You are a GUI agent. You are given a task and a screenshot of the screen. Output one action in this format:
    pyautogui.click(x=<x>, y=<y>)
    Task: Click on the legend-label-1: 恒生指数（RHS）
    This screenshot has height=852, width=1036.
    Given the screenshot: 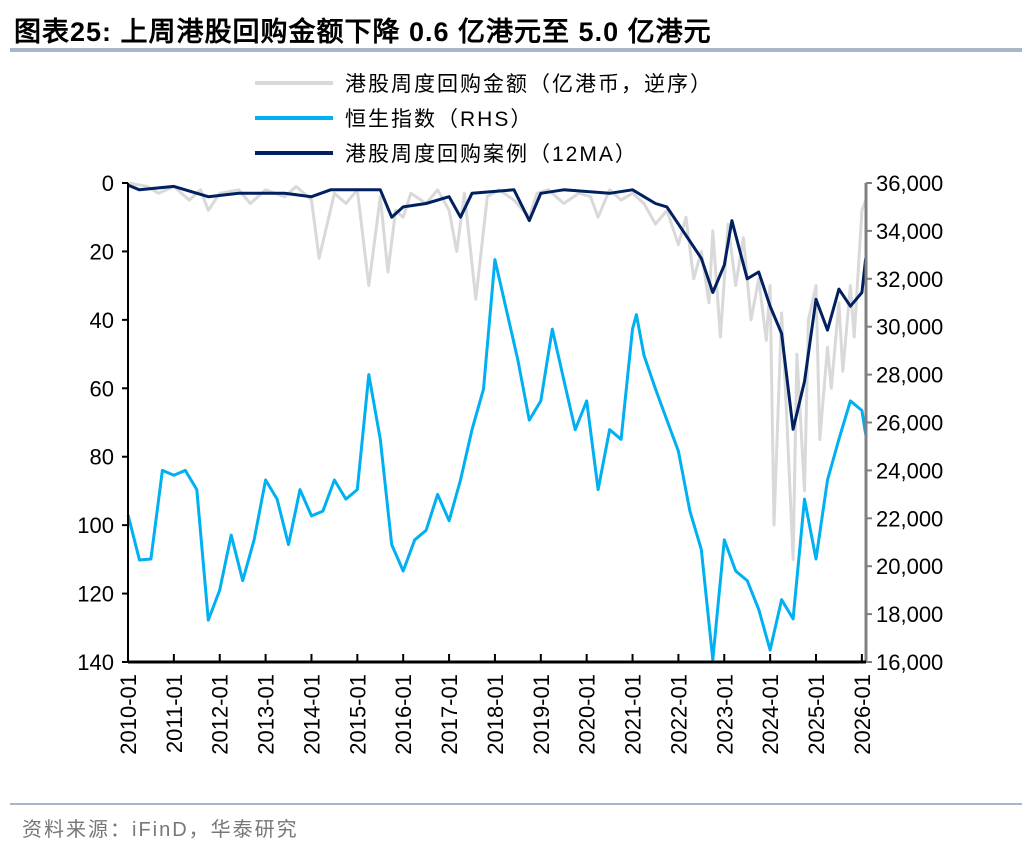 What is the action you would take?
    pyautogui.click(x=439, y=119)
    